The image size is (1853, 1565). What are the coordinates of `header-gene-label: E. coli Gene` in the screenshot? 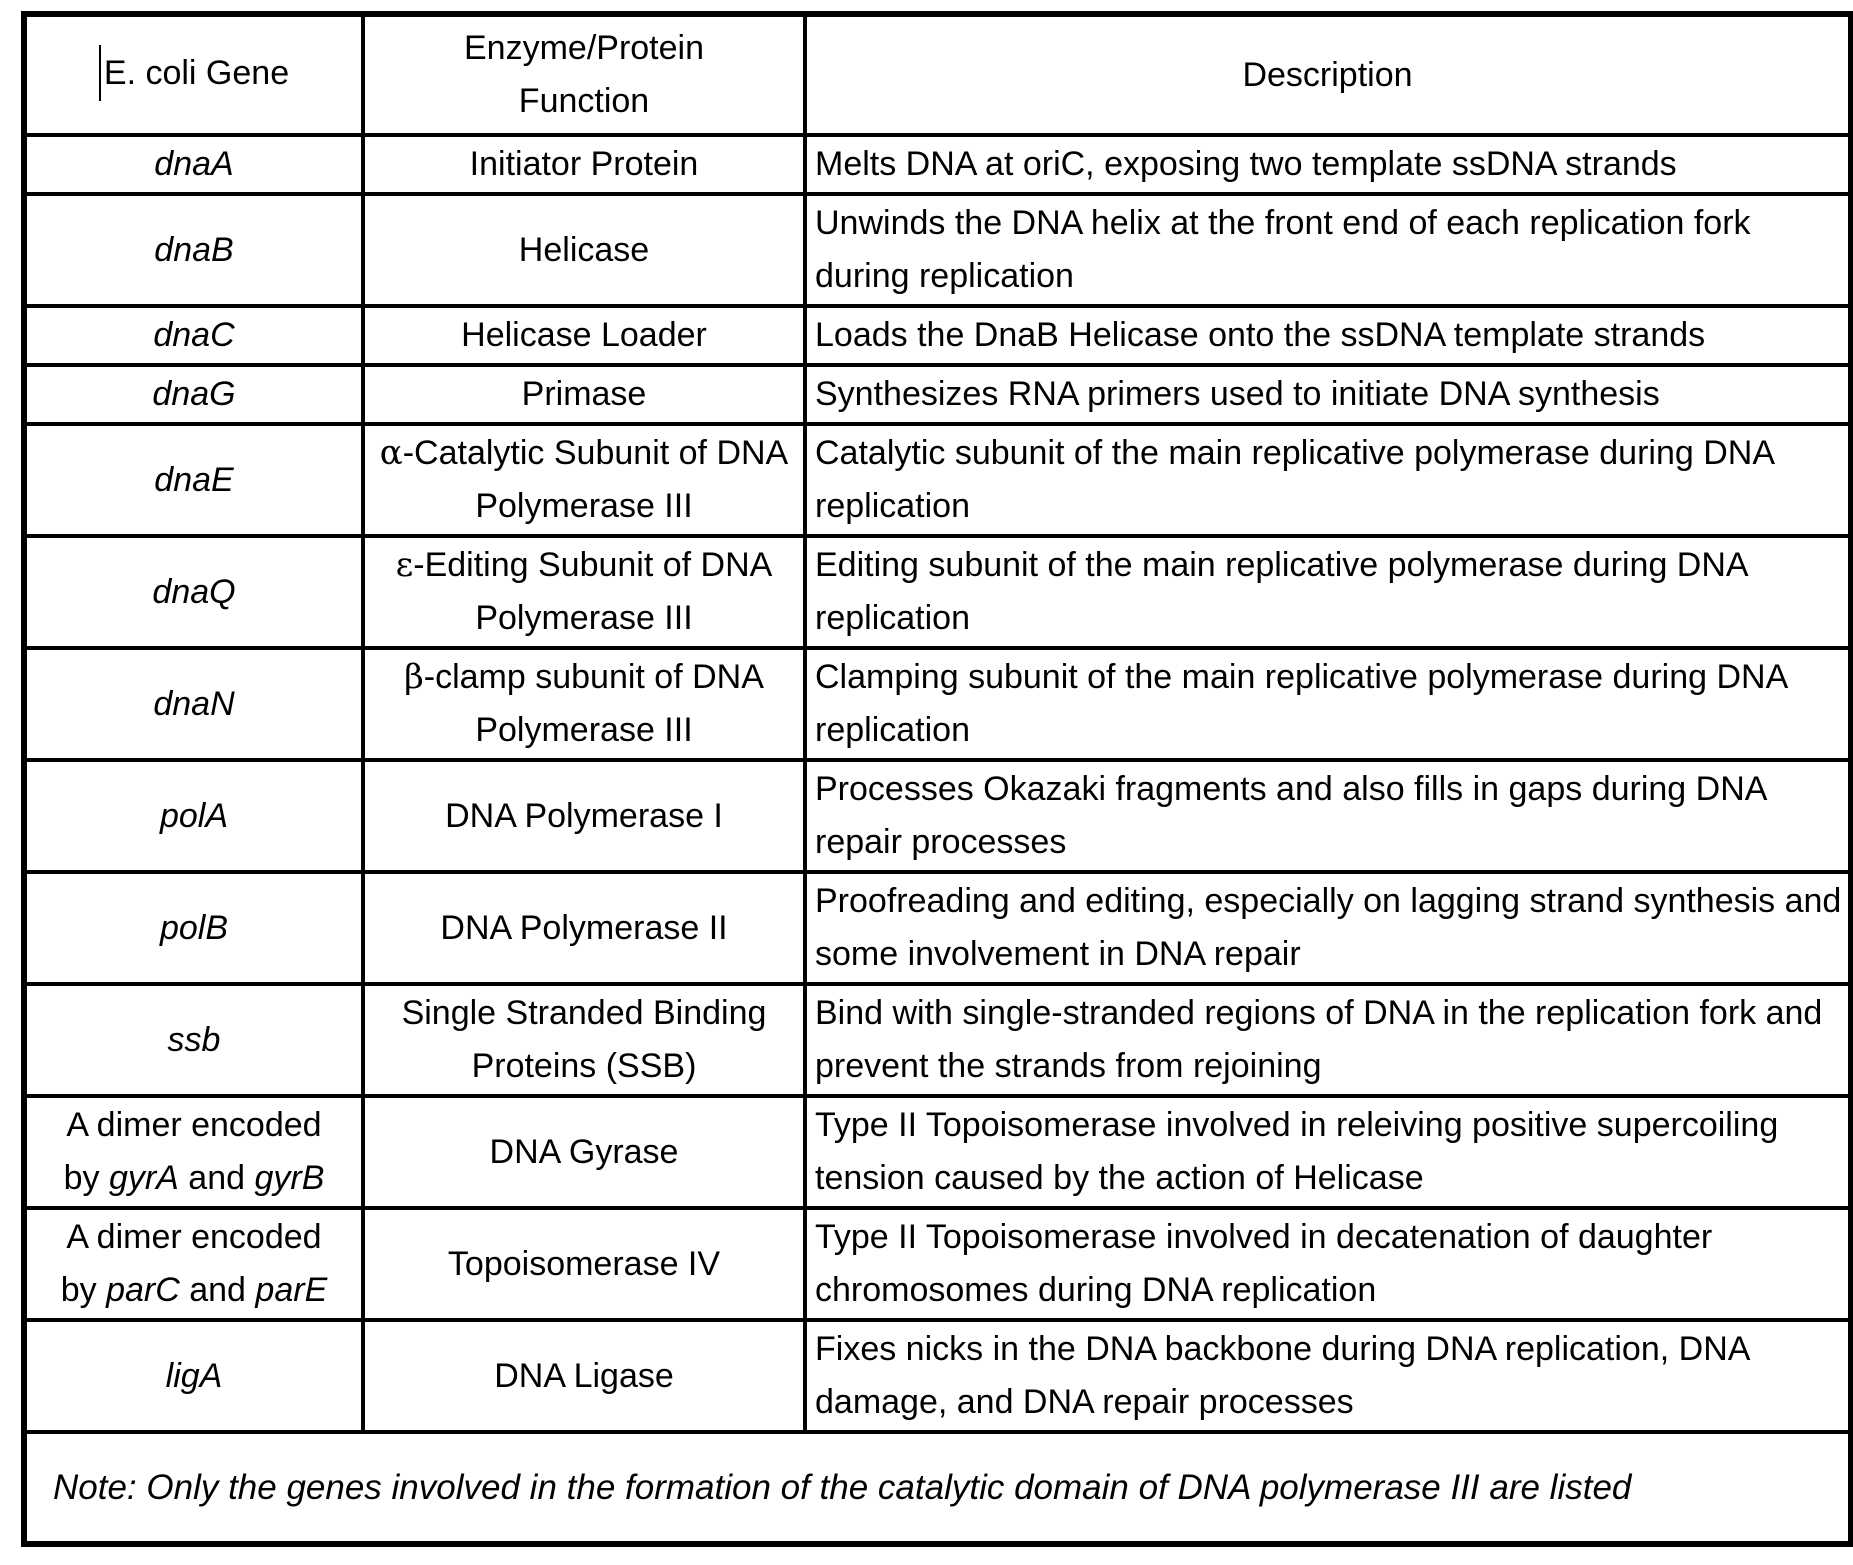 It's located at (196, 72).